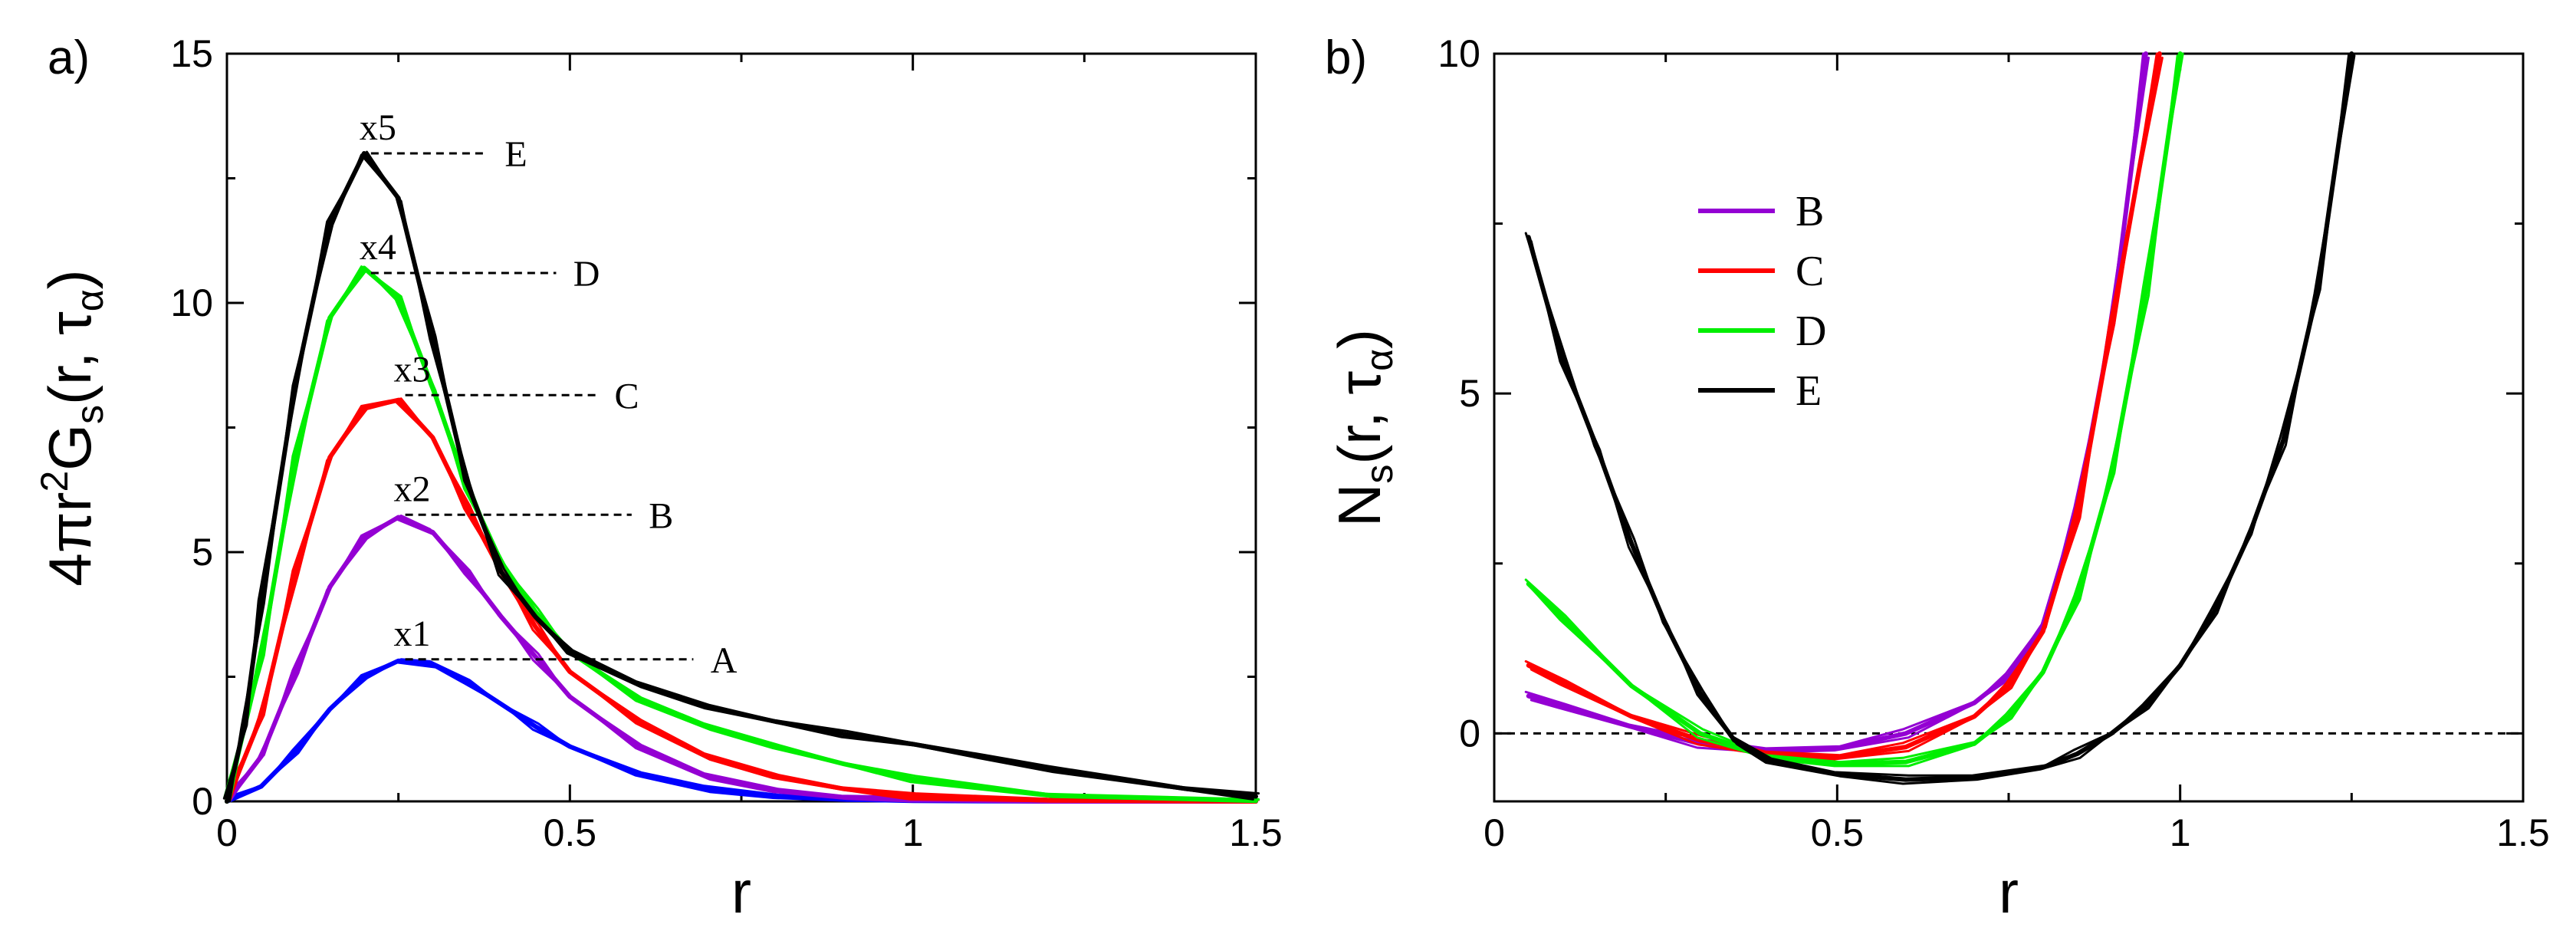  Describe the element at coordinates (378, 127) in the screenshot. I see `multiplier-label-E: x5` at that location.